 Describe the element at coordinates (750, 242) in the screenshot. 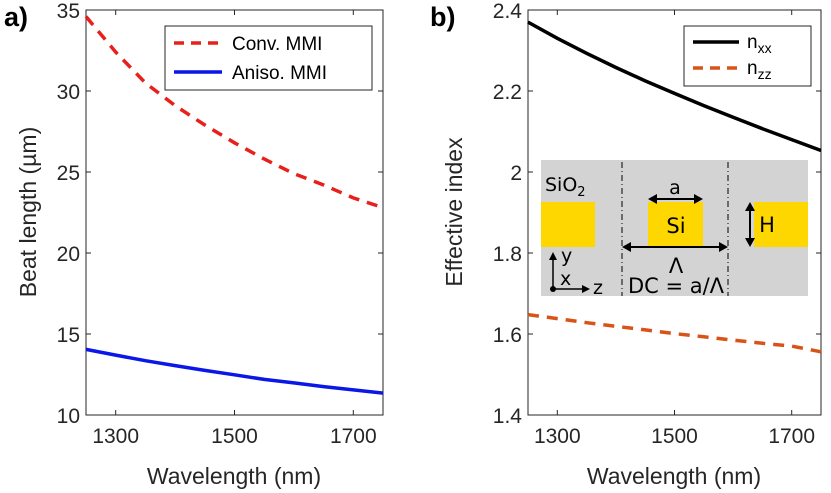

I see `inset-height-arrowhead-bottom` at that location.